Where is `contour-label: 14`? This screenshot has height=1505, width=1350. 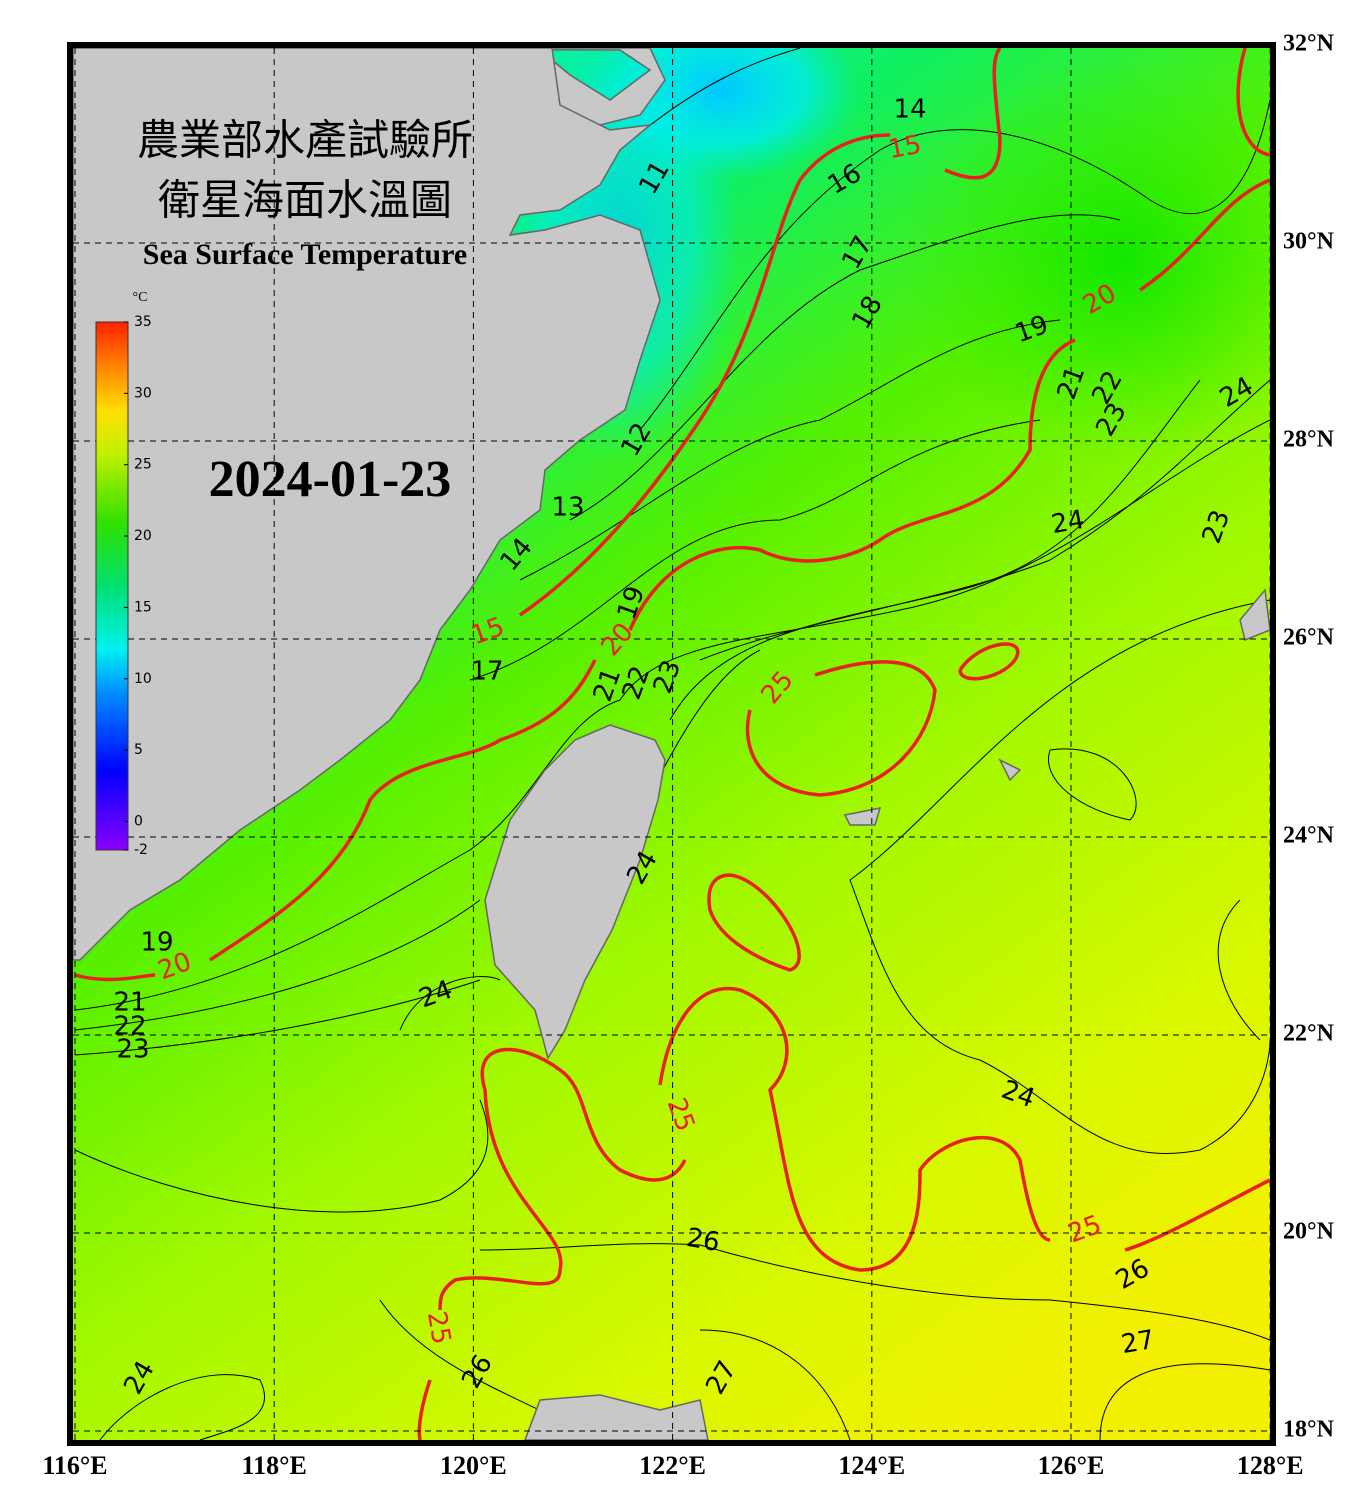 contour-label: 14 is located at coordinates (909, 110).